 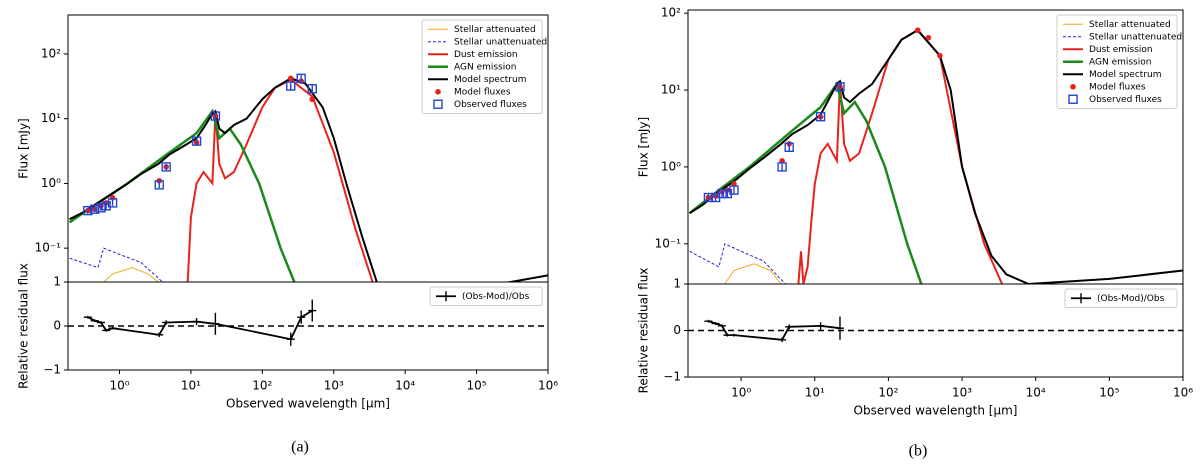 I want to click on residual-line, so click(x=200, y=325).